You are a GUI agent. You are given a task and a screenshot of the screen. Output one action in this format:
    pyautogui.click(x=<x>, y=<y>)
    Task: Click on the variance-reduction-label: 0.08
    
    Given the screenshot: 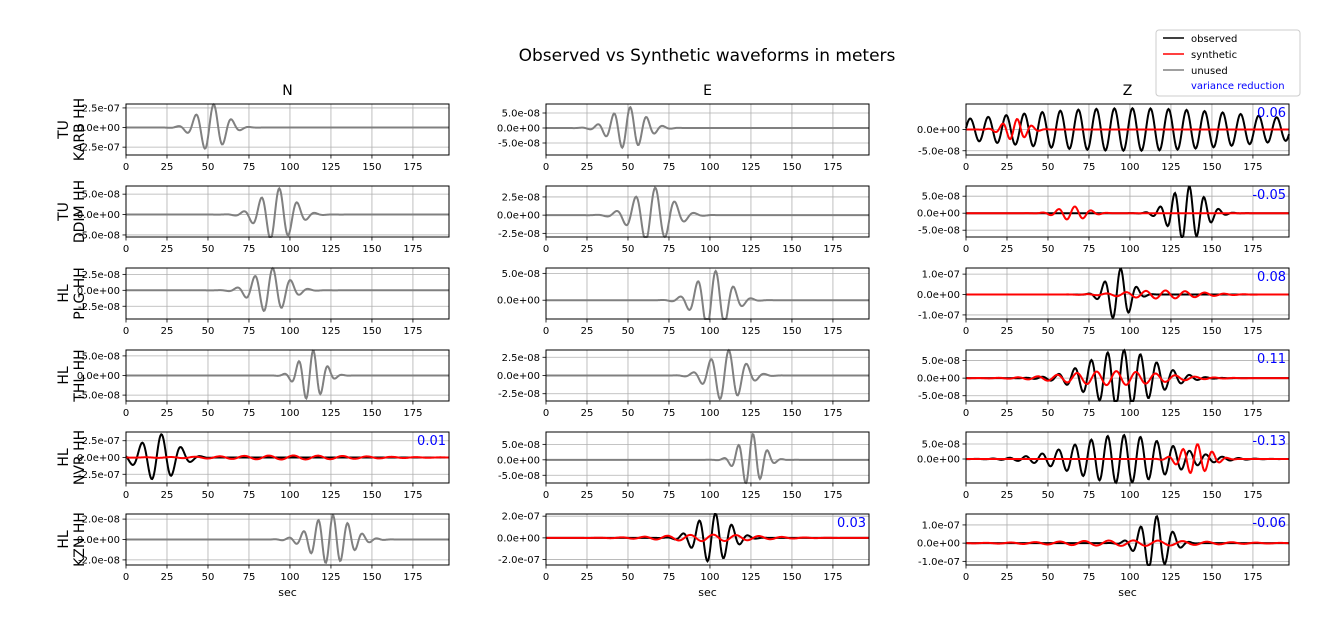 What is the action you would take?
    pyautogui.click(x=1271, y=277)
    